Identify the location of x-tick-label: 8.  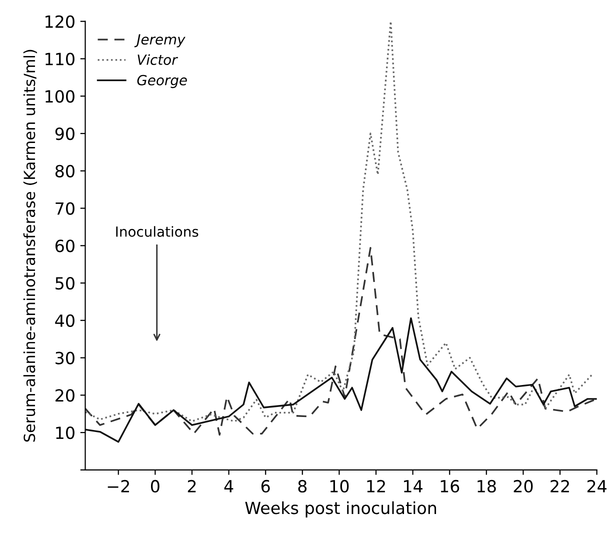
(302, 486).